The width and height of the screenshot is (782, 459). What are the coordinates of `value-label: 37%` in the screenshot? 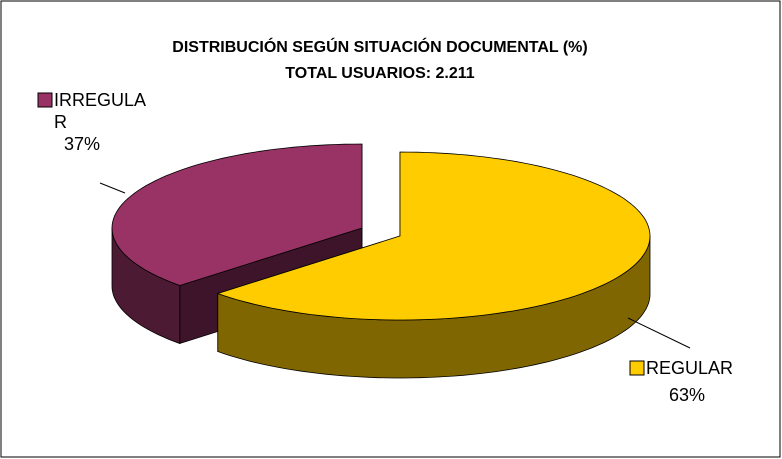 It's located at (82, 144).